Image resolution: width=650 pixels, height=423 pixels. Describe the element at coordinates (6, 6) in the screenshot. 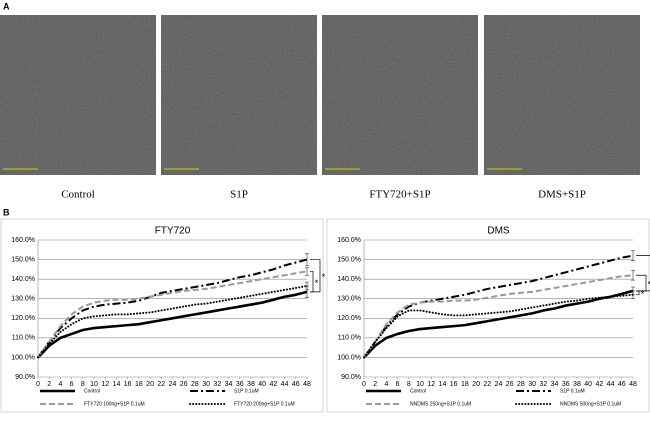

I see `panel-label: A` at that location.